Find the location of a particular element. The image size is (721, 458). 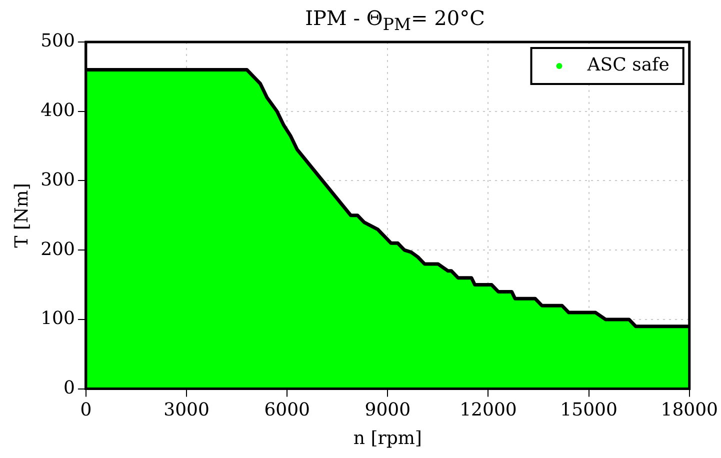

x-tick-label: 15000 is located at coordinates (589, 409).